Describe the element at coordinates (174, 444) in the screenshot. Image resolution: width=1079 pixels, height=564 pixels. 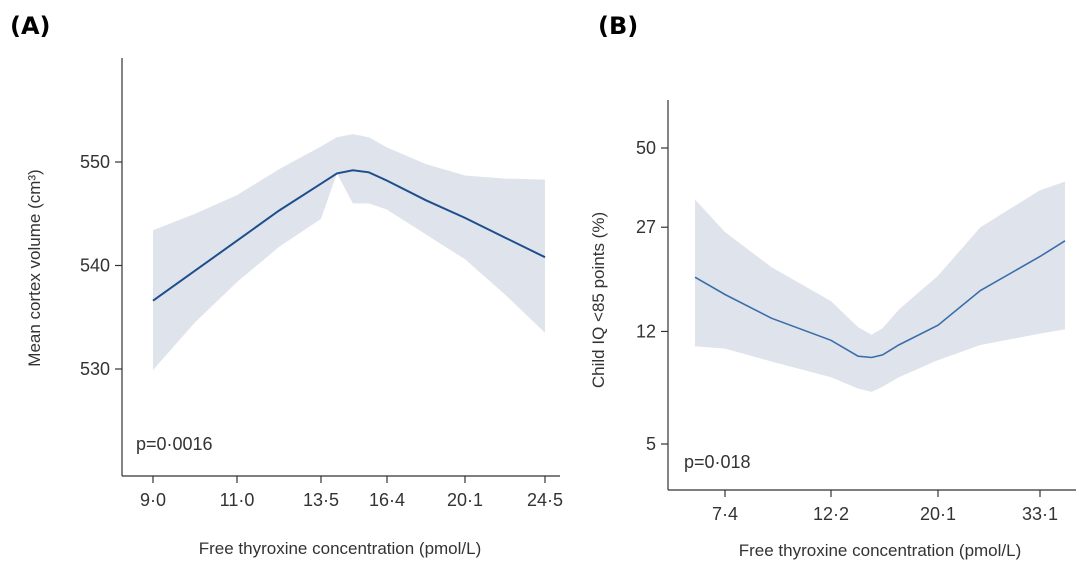
I see `p-value-annotation: p=0·0016` at that location.